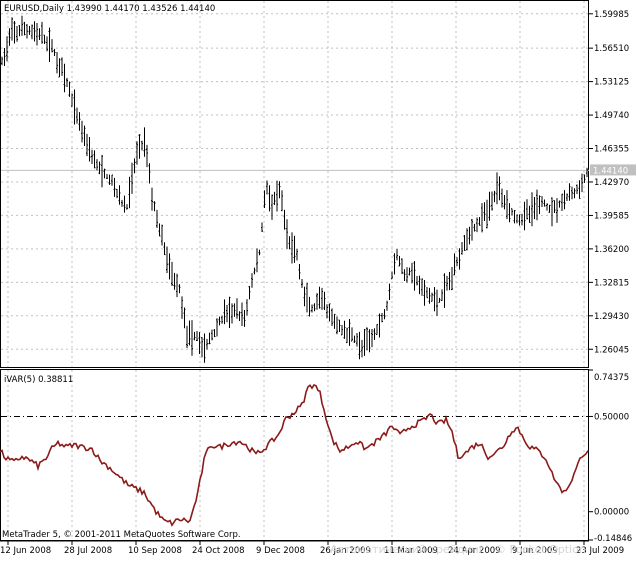 The height and width of the screenshot is (562, 637). What do you see at coordinates (611, 116) in the screenshot?
I see `price-tick-label: 1.49740` at bounding box center [611, 116].